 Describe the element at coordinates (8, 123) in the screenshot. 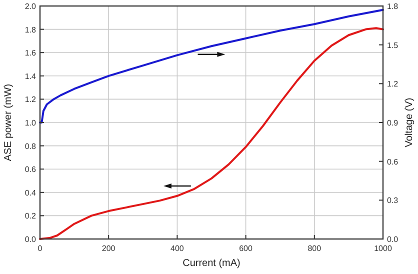

I see `y-axis-title: ASE power (mW)` at that location.